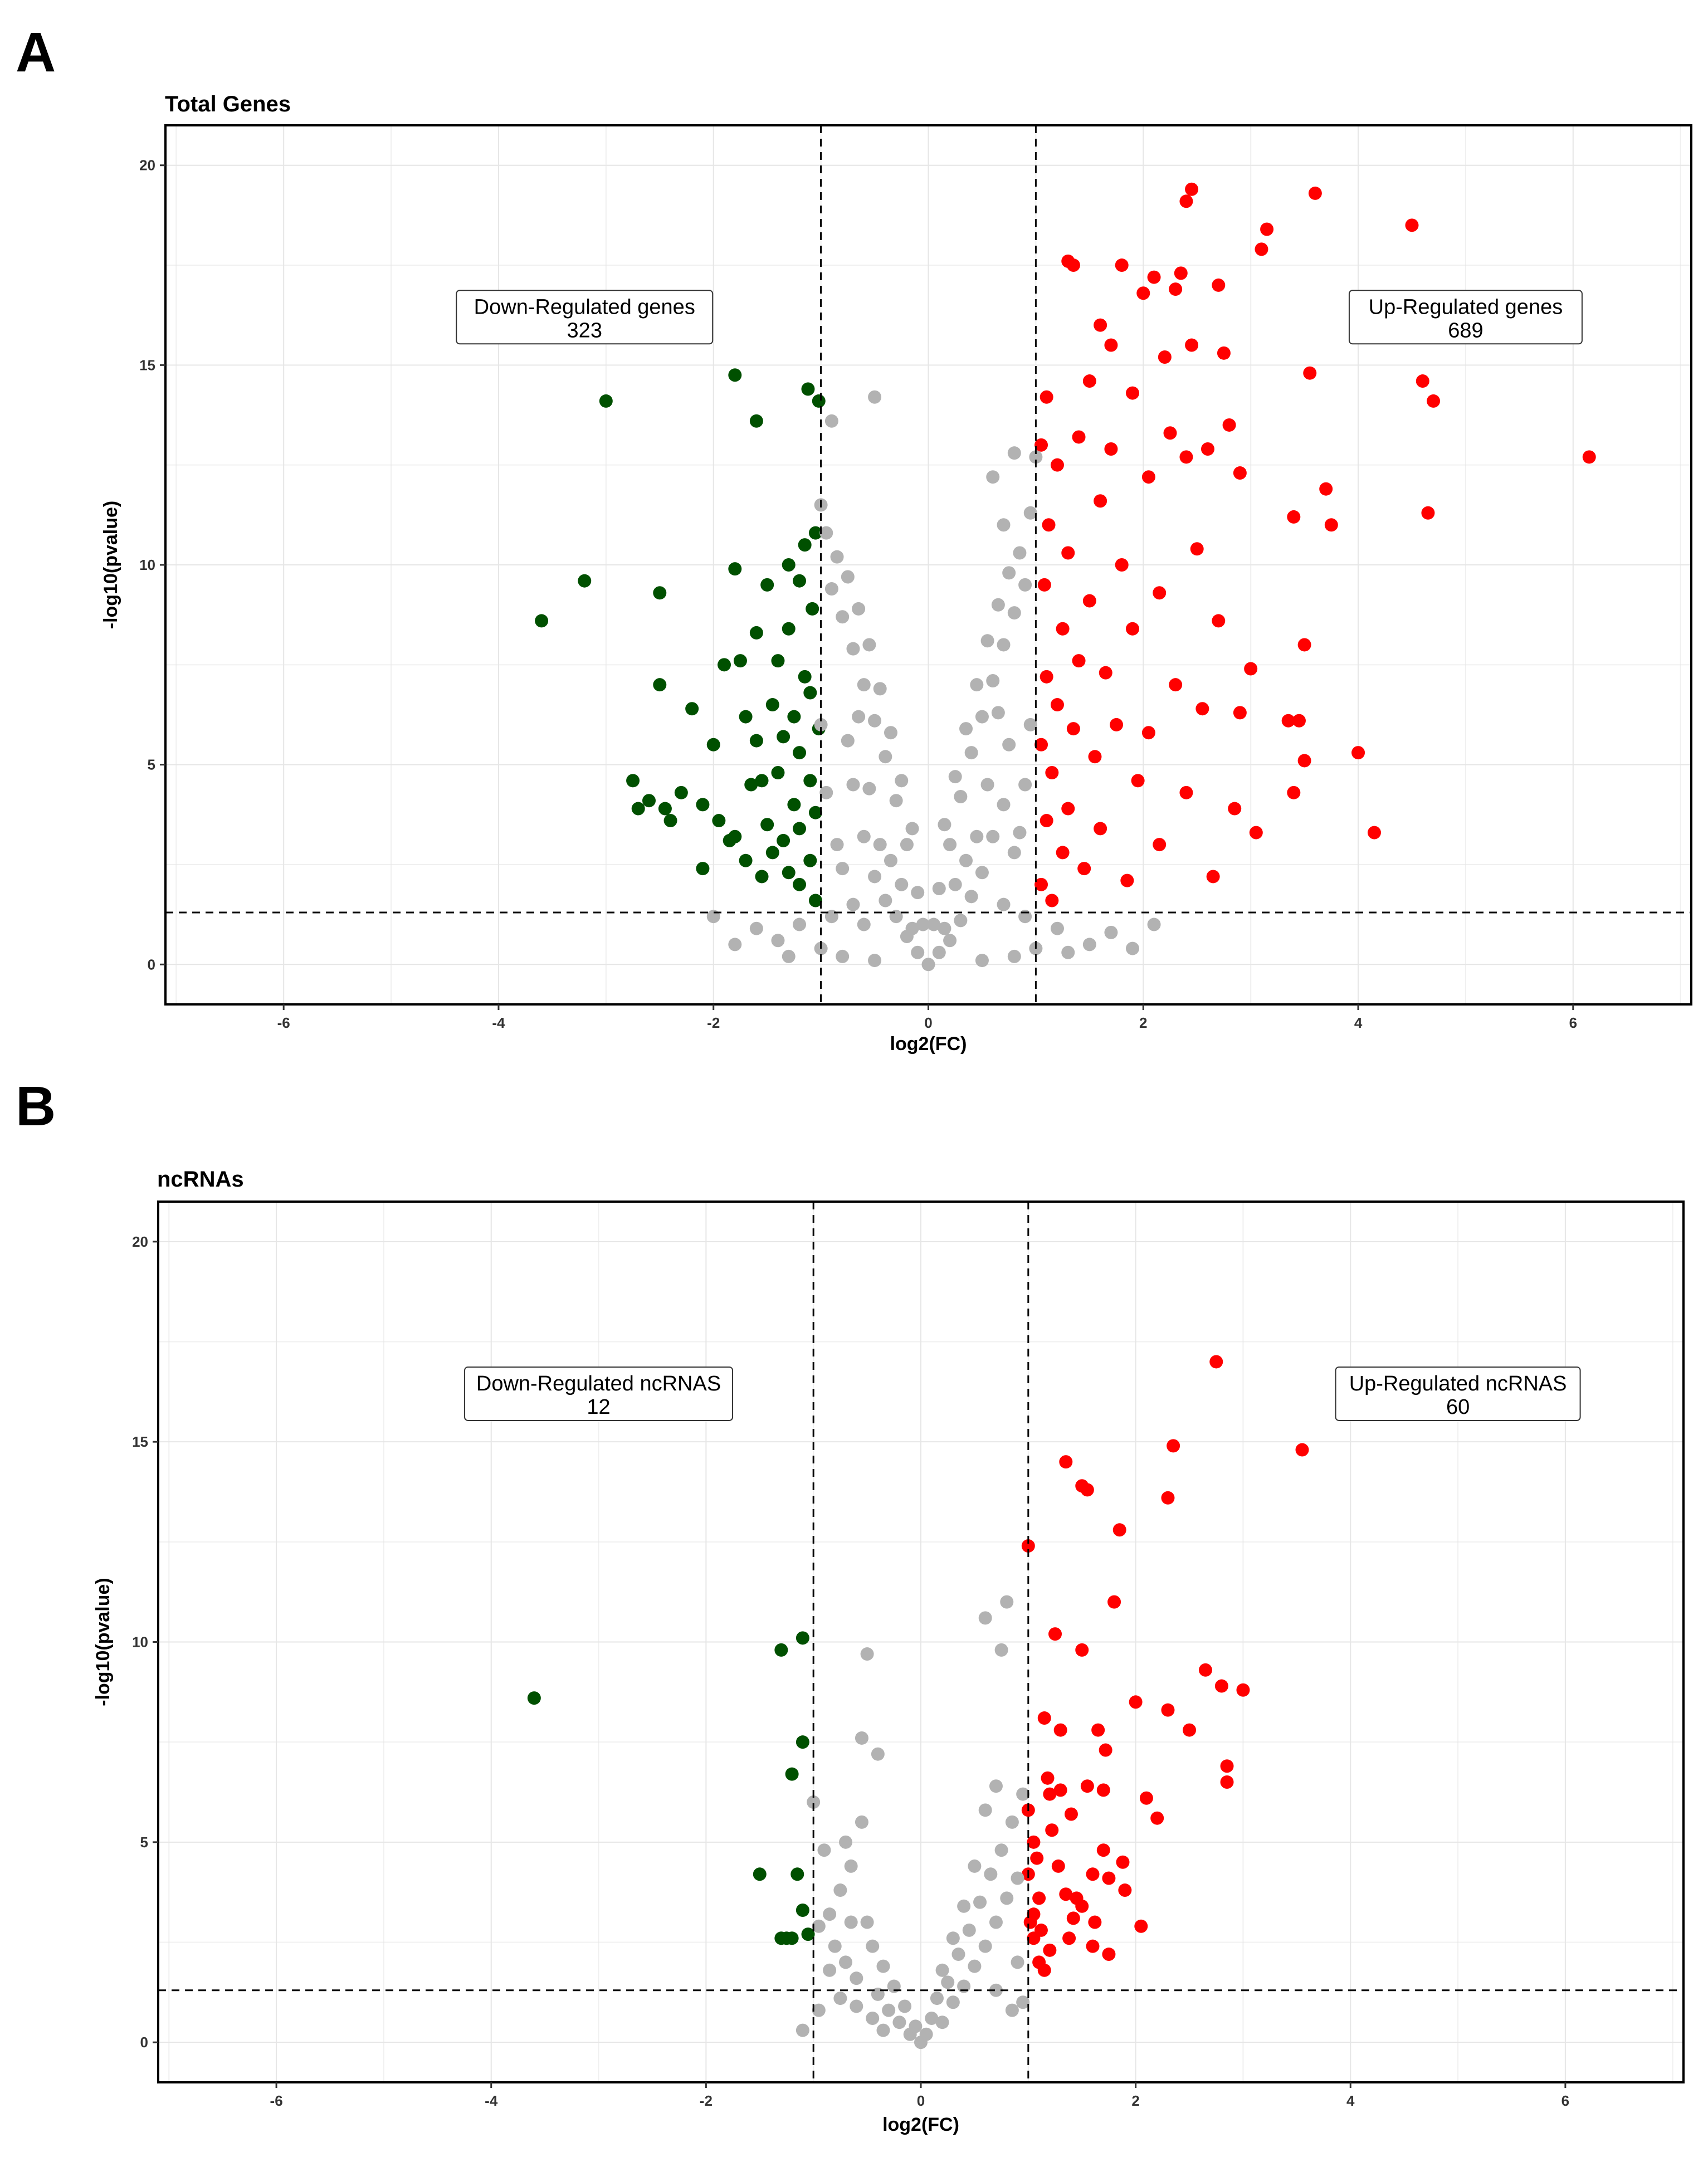 Image resolution: width=1708 pixels, height=2157 pixels. What do you see at coordinates (1466, 307) in the screenshot?
I see `annotation-label: Up-Regulated genes` at bounding box center [1466, 307].